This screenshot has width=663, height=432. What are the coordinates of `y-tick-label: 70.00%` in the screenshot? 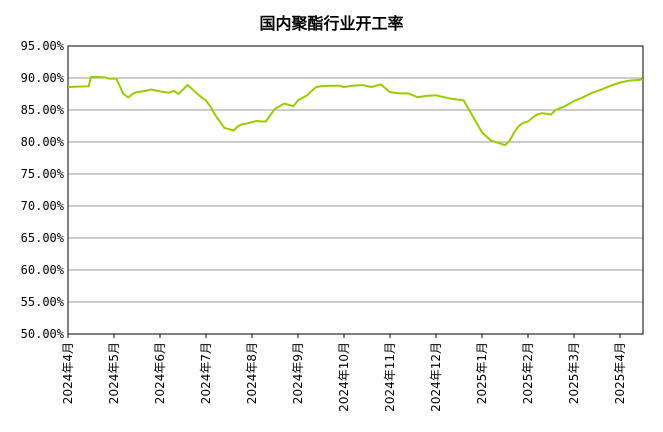 It's located at (43, 206).